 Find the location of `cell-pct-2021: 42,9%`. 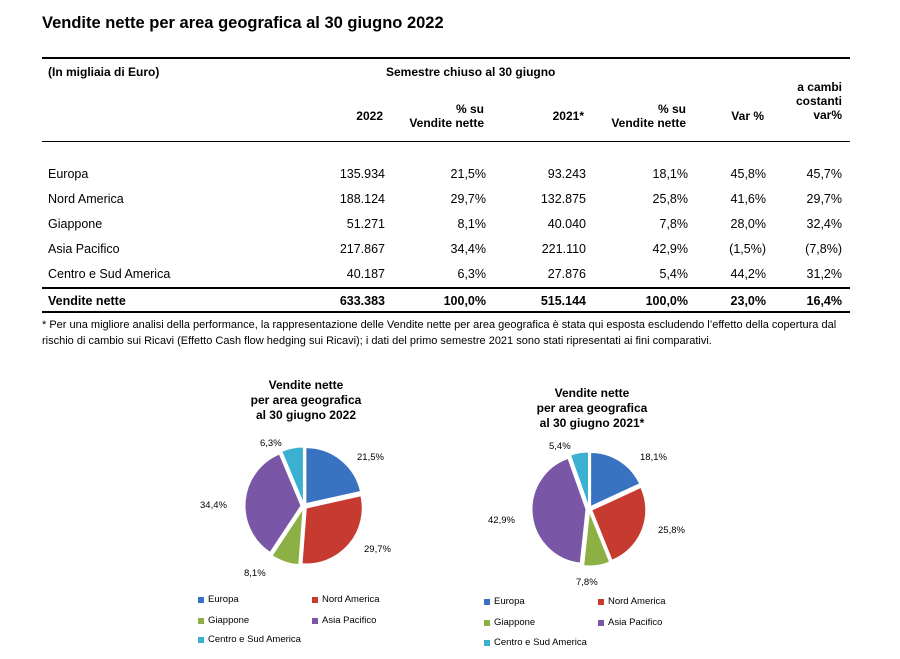

cell-pct-2021: 42,9% is located at coordinates (670, 249).